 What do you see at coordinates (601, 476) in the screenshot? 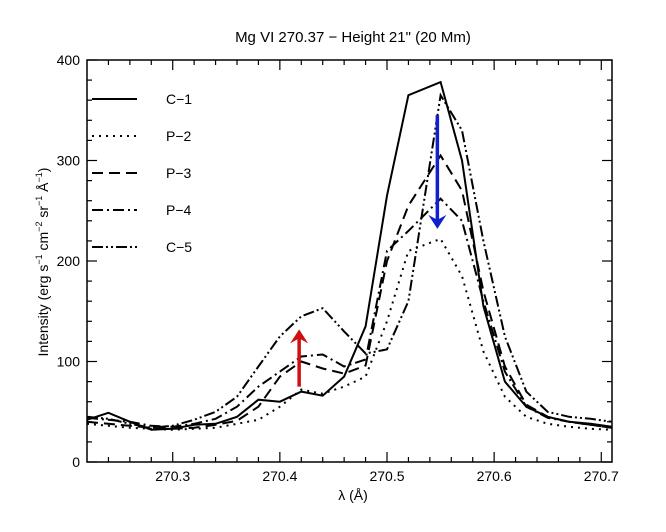
I see `x-tick-label: 270.7` at bounding box center [601, 476].